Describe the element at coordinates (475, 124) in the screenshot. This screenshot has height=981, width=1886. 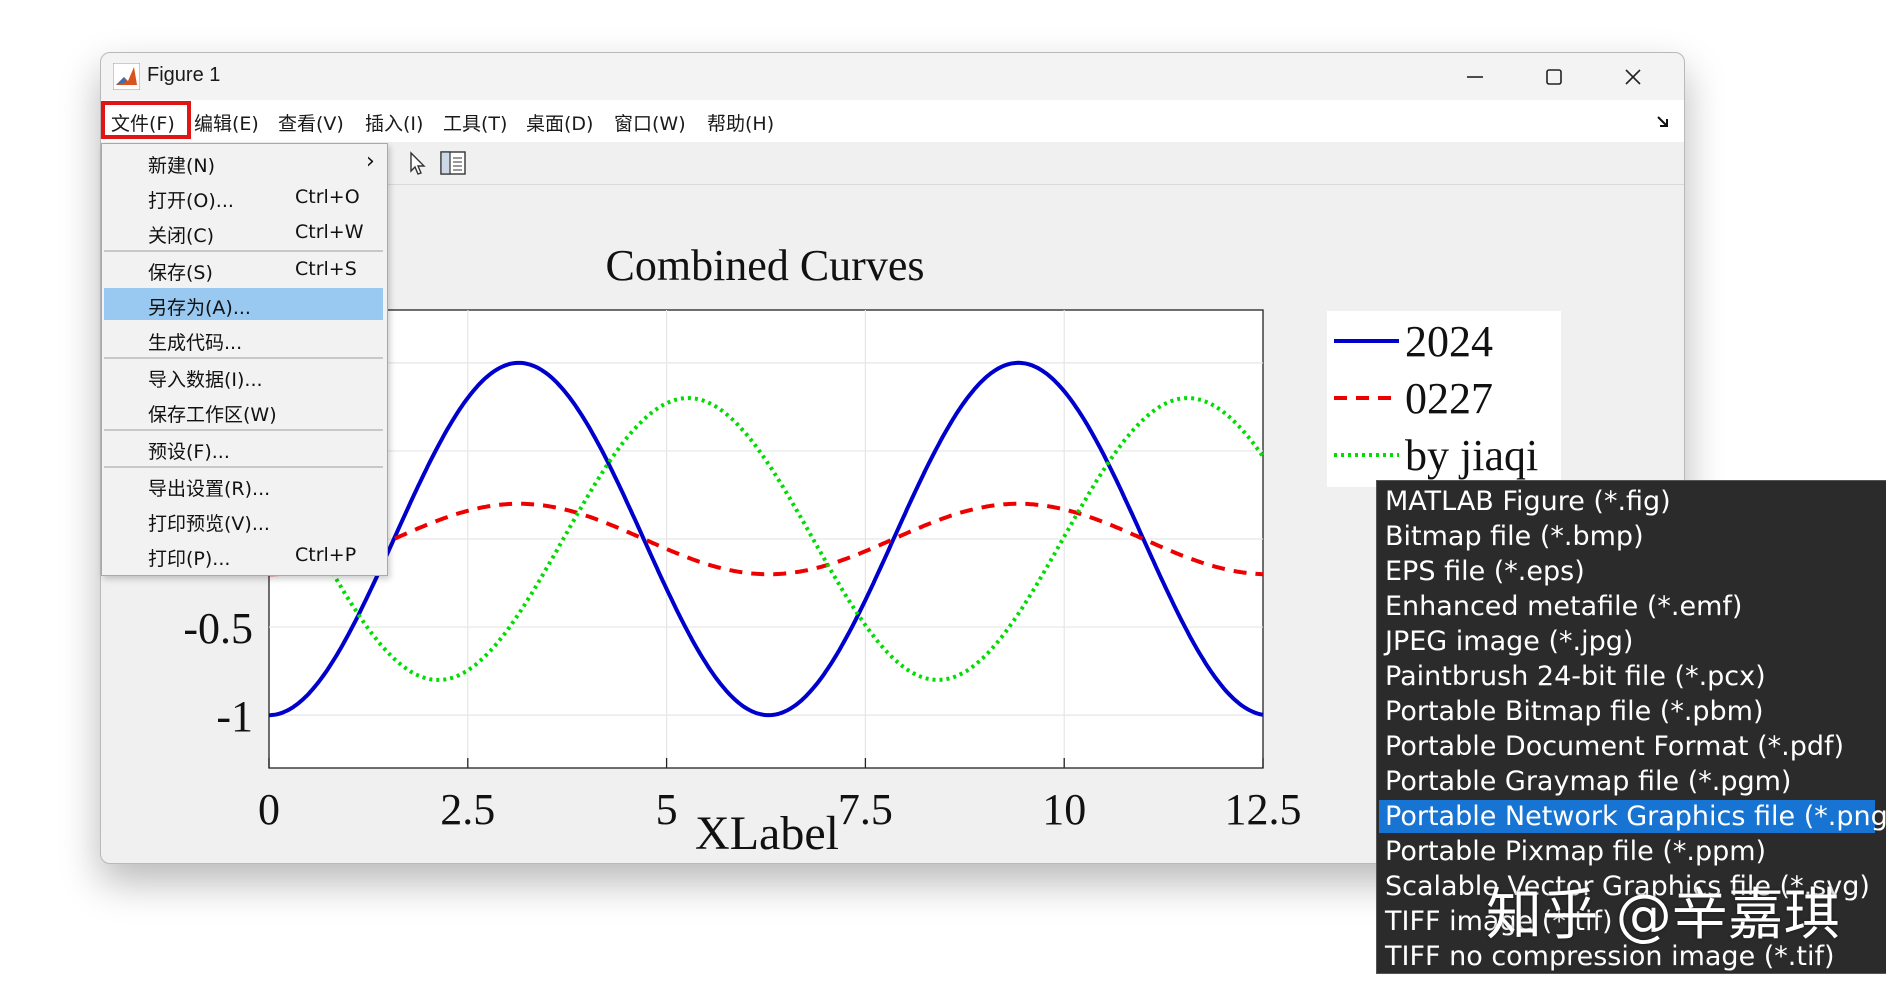
I see `menu-tools: 工具(T)` at that location.